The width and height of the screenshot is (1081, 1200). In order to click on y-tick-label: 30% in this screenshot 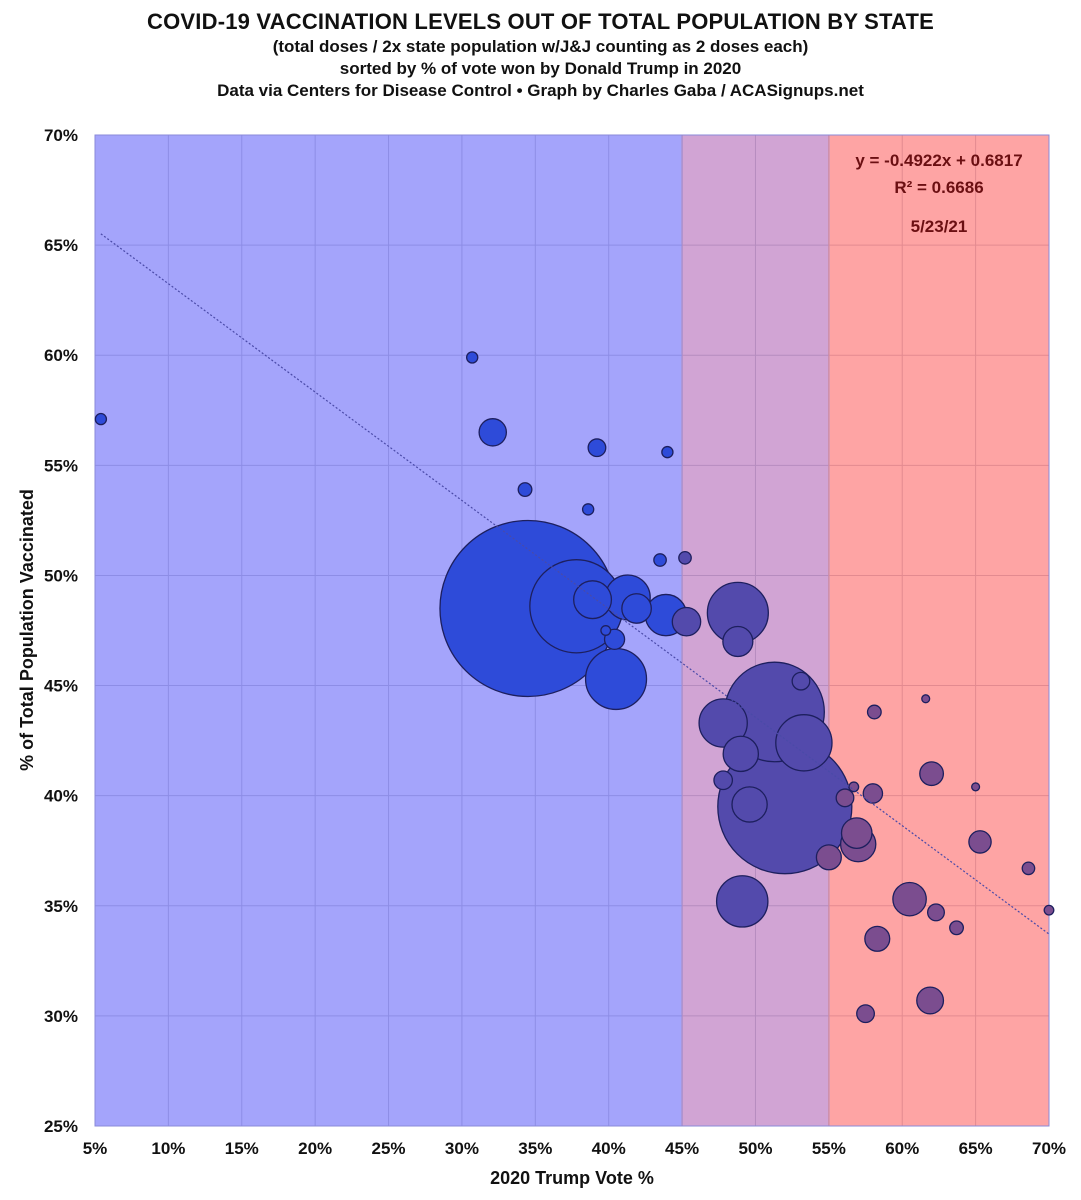, I will do `click(61, 1016)`.